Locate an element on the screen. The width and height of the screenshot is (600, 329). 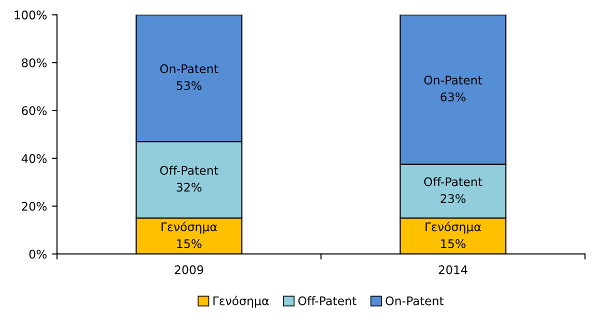
y-tick-label: 20% is located at coordinates (34, 206).